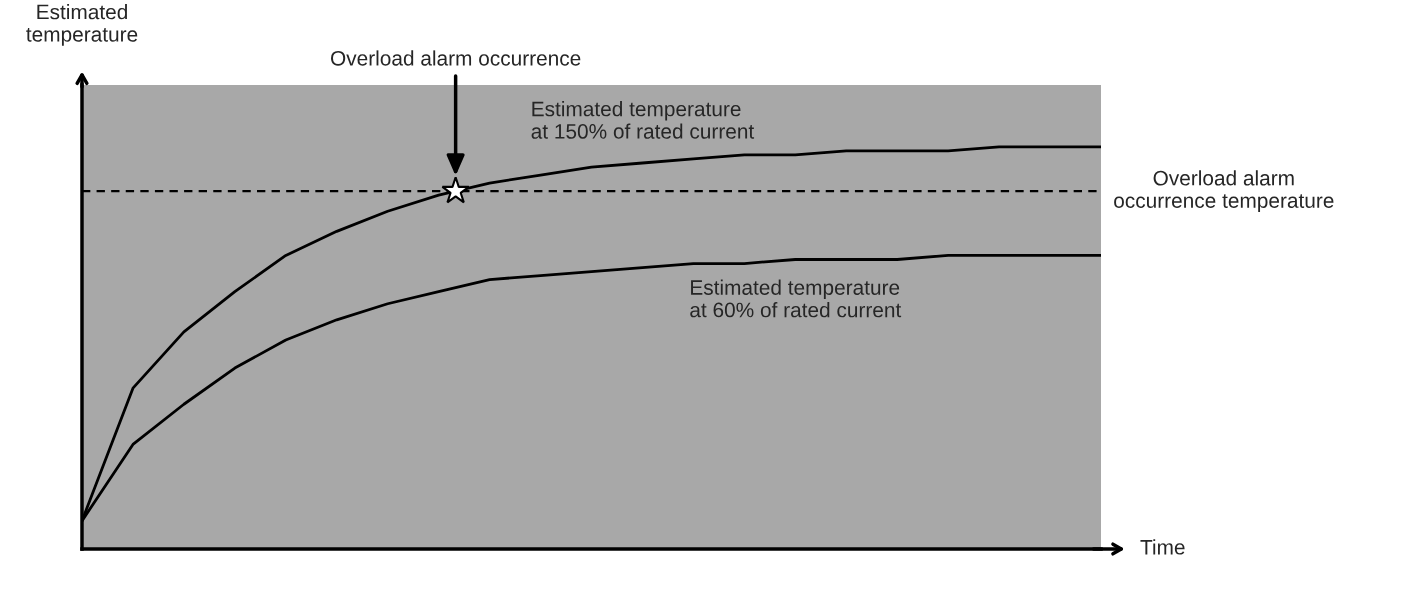  I want to click on series-label: Estimated temperature at 60% of rated current, so click(796, 298).